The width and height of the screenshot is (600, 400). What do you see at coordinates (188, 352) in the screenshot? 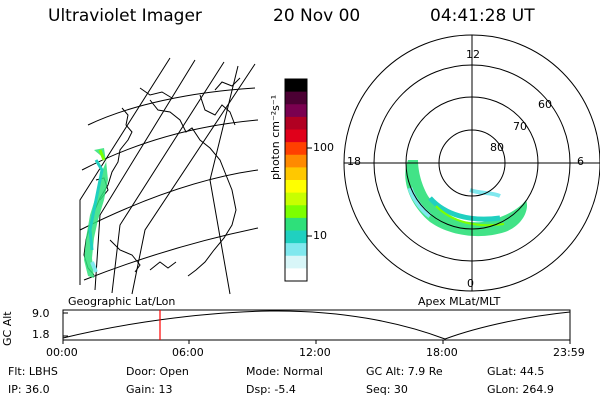
I see `x-tick-0600: 06:00` at bounding box center [188, 352].